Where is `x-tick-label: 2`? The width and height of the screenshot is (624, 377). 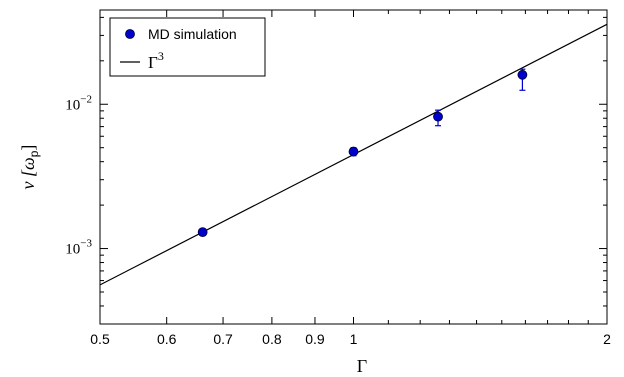
x-tick-label: 2 is located at coordinates (607, 339).